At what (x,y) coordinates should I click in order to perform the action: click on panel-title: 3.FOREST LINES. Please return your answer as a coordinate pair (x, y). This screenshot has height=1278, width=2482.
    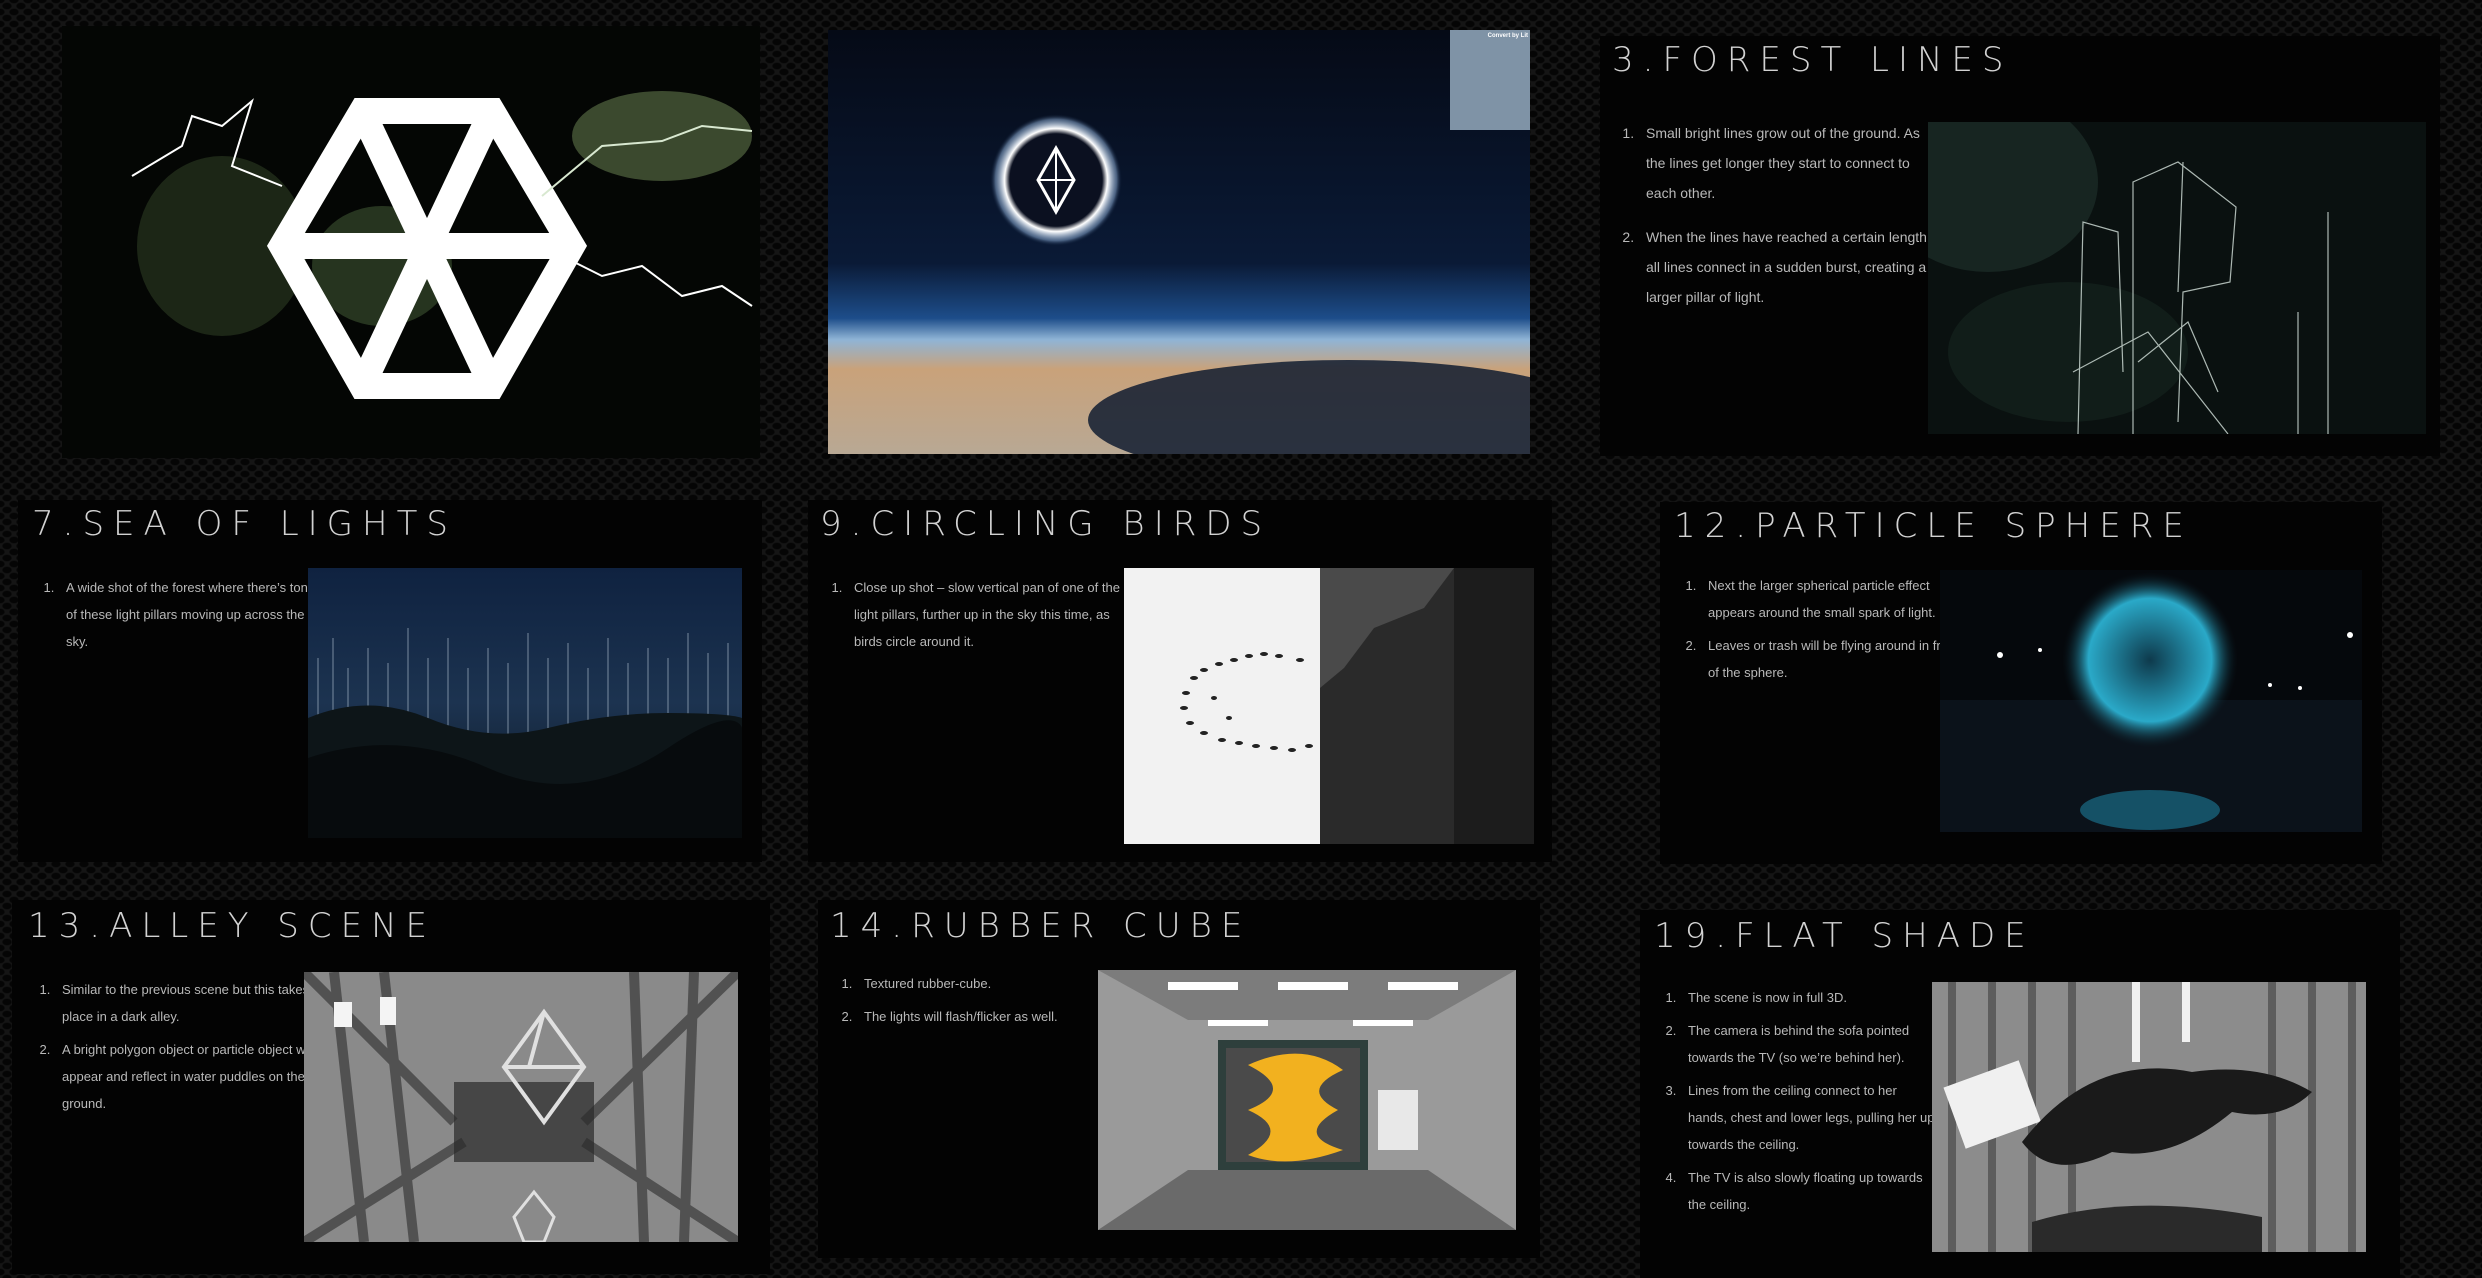
    Looking at the image, I should click on (1812, 60).